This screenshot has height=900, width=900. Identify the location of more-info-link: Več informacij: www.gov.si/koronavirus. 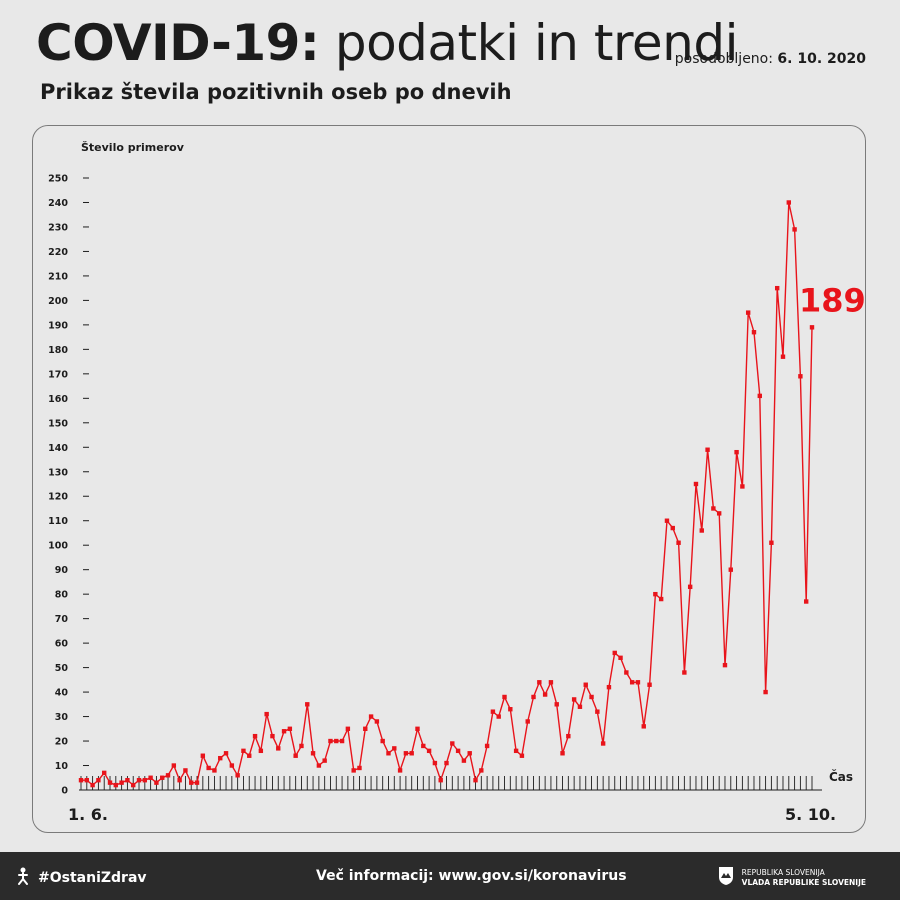
(471, 876).